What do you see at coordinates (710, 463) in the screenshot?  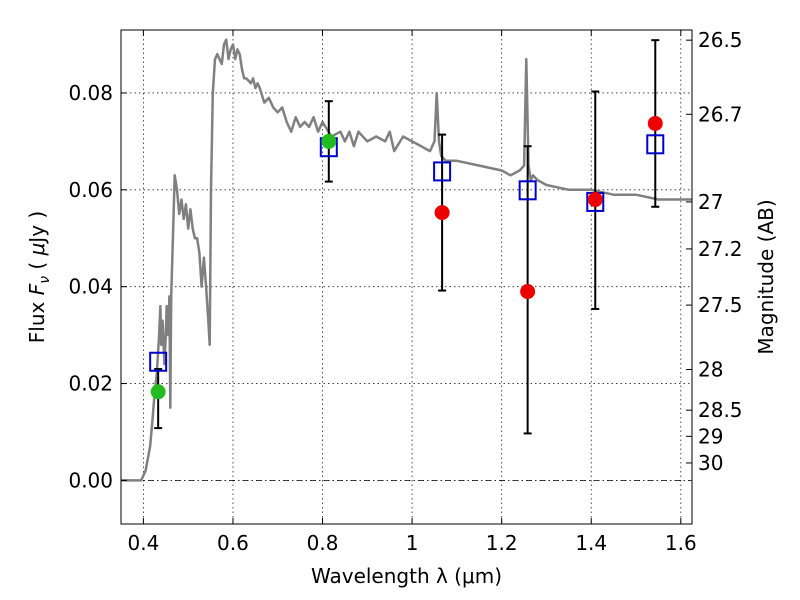 I see `y2-tick-label: 30` at bounding box center [710, 463].